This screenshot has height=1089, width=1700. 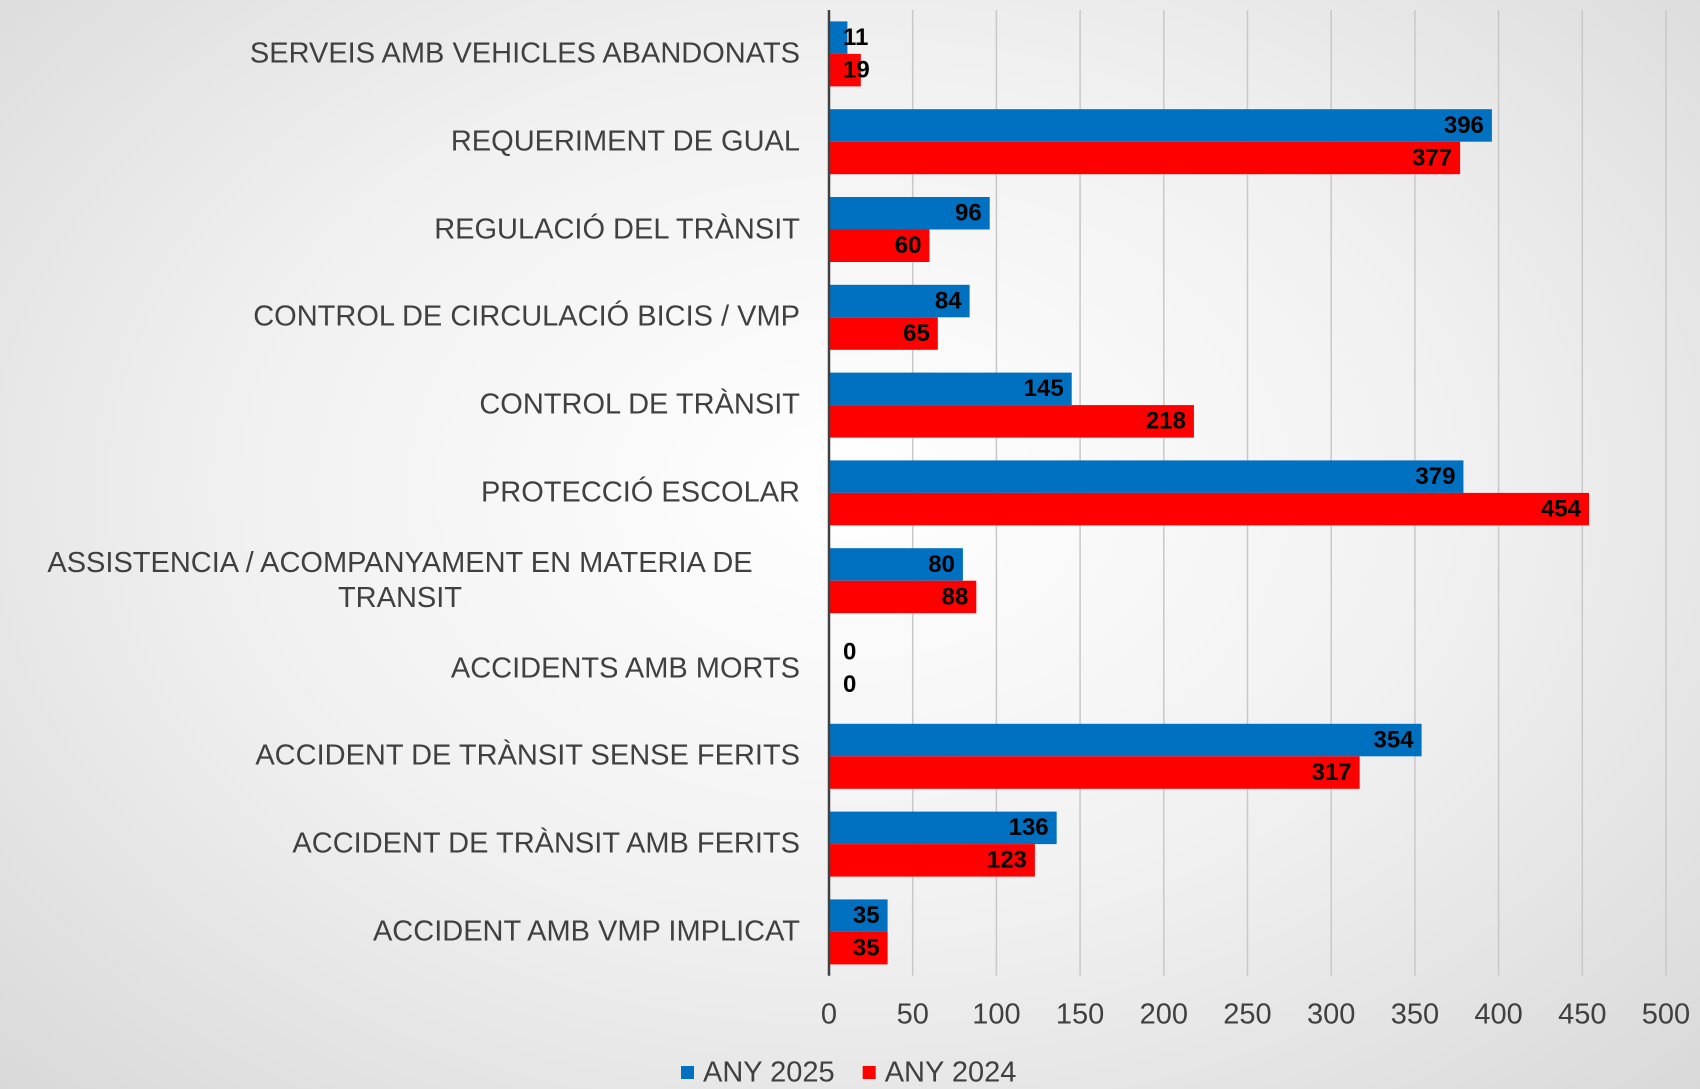 What do you see at coordinates (1029, 827) in the screenshot?
I see `data-label: 136` at bounding box center [1029, 827].